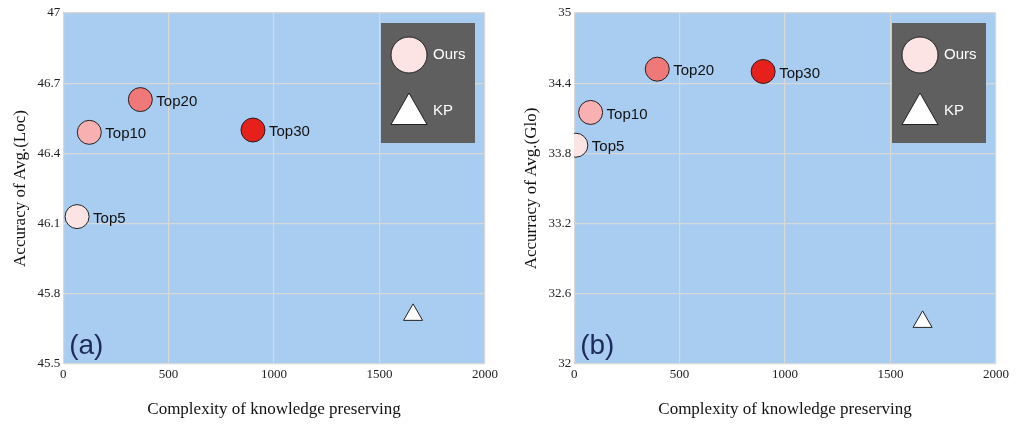  What do you see at coordinates (560, 152) in the screenshot?
I see `y-tick-label: 33.8` at bounding box center [560, 152].